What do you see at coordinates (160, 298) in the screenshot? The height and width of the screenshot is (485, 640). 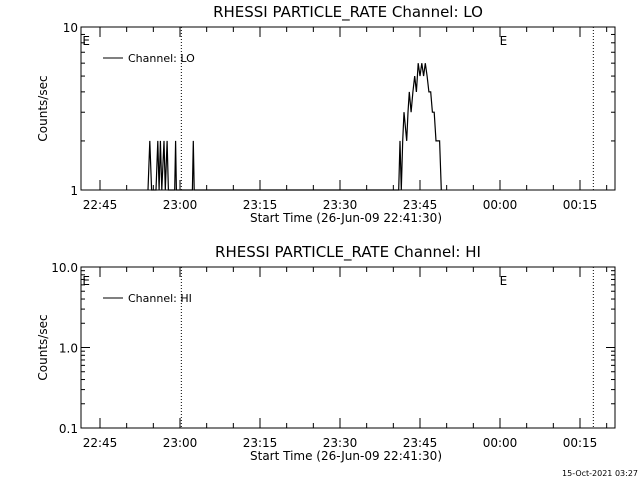 I see `legend-label: Channel: HI` at bounding box center [160, 298].